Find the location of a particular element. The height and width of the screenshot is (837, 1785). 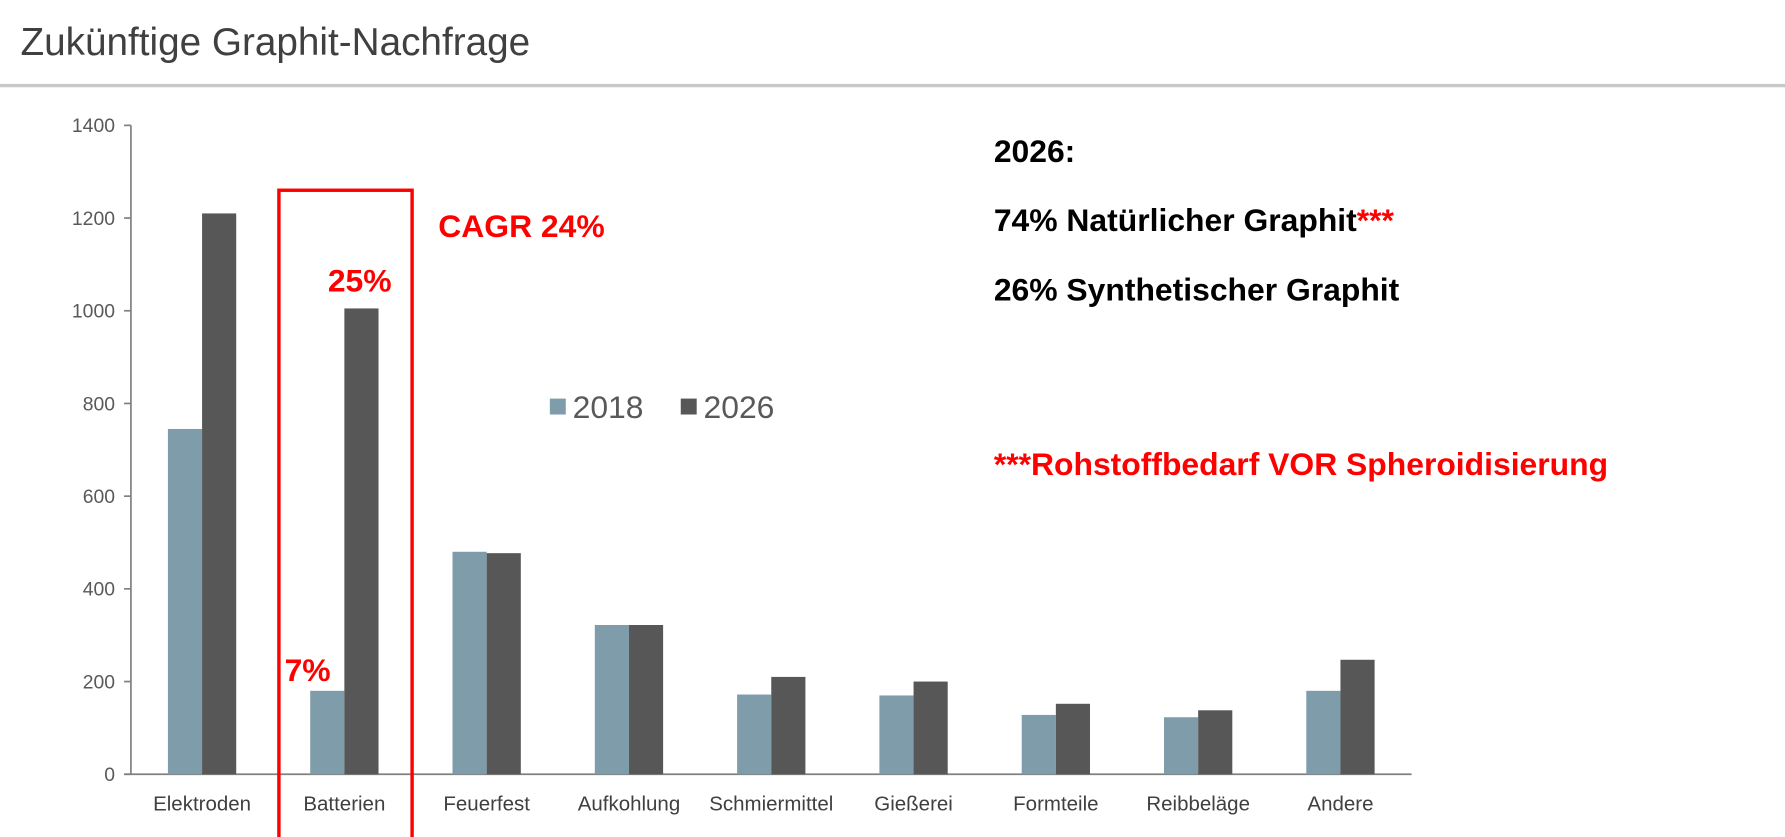

bar-2018-Batterien is located at coordinates (327, 732).